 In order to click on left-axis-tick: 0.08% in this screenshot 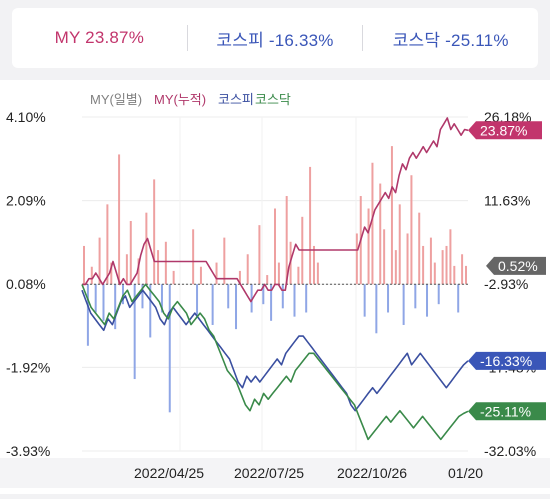, I will do `click(26, 284)`.